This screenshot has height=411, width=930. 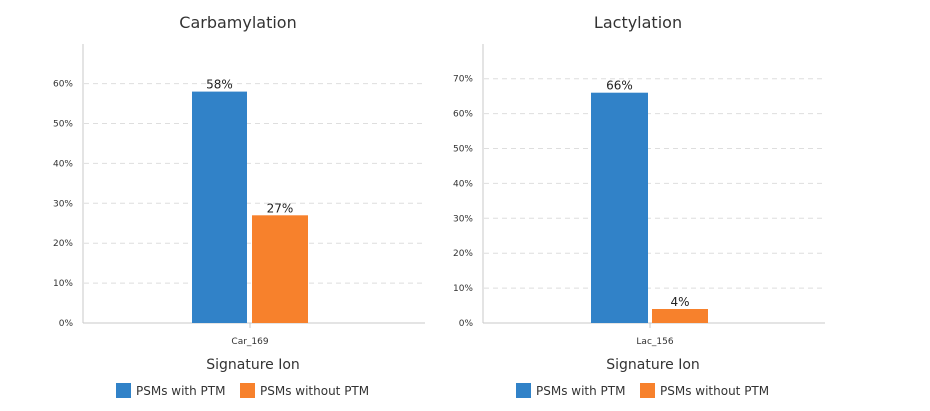 I want to click on data-label: 58%, so click(x=219, y=85).